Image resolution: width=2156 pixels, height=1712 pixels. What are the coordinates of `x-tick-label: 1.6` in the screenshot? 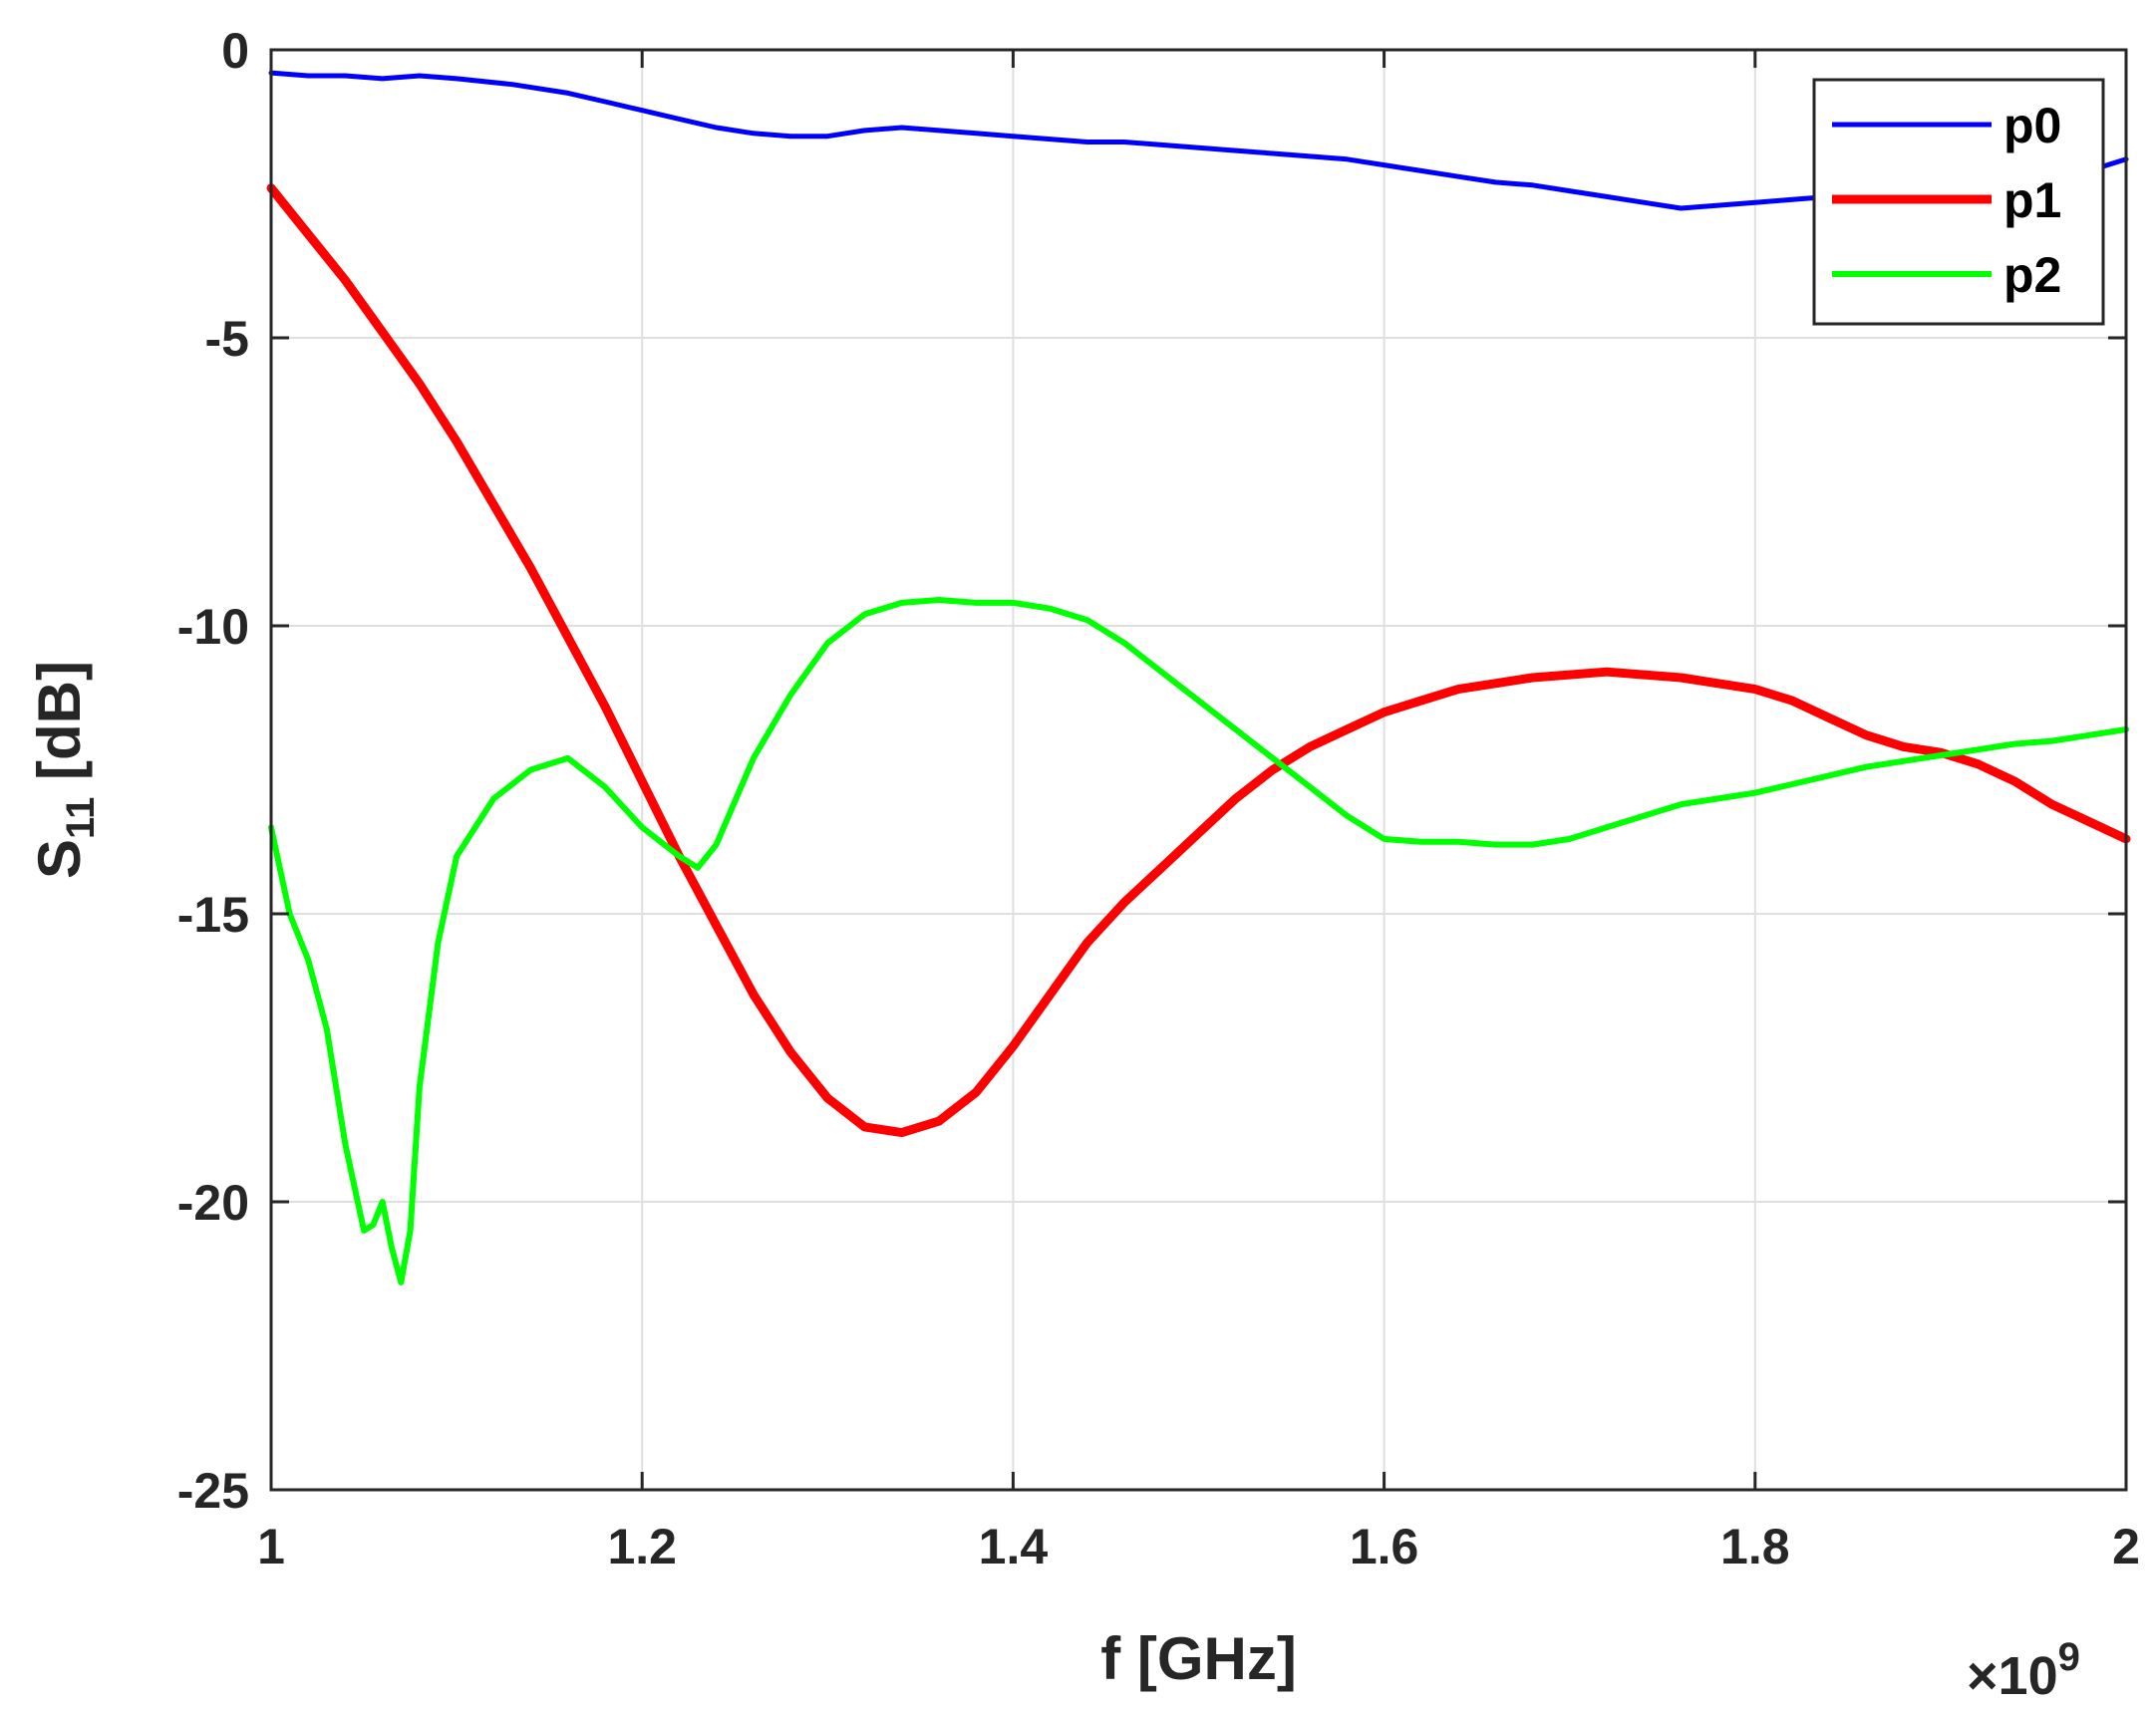 It's located at (1384, 1546).